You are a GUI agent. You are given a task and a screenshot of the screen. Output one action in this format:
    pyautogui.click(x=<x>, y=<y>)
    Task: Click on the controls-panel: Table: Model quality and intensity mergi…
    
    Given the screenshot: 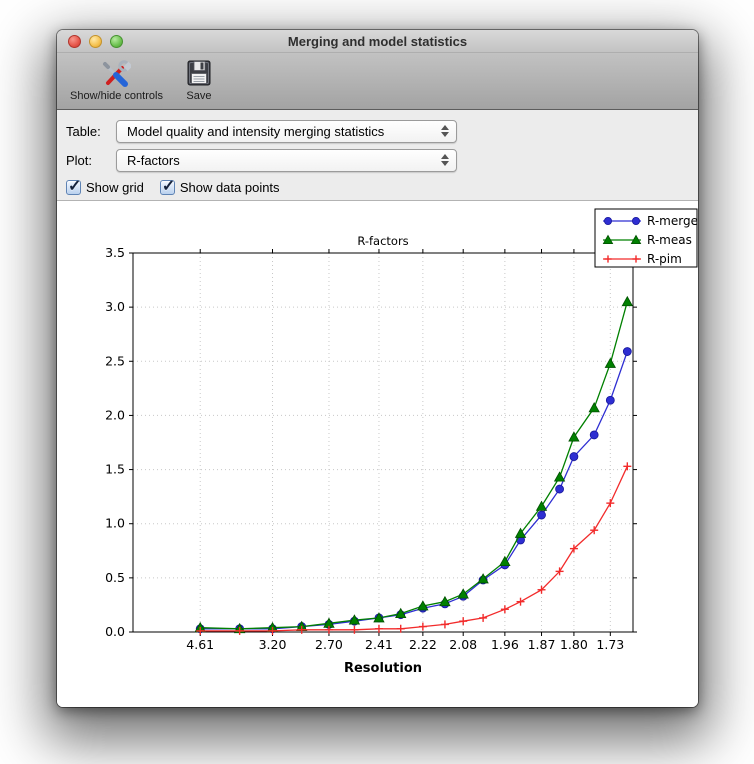 What is the action you would take?
    pyautogui.click(x=377, y=155)
    